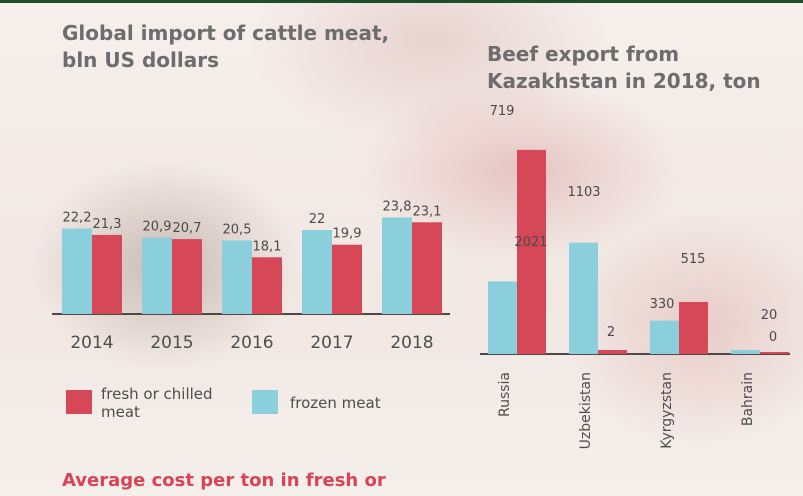  What do you see at coordinates (624, 67) in the screenshot?
I see `chart-title-beef-export: Beef export from Kazakhstan in 2018, ton` at bounding box center [624, 67].